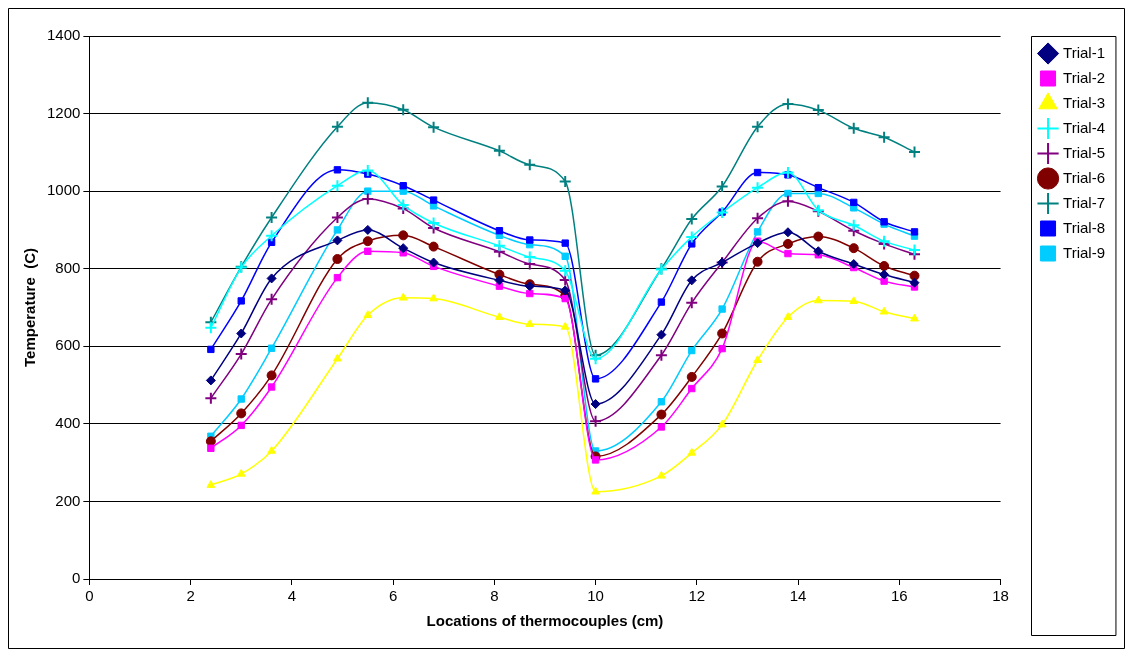 The height and width of the screenshot is (657, 1133). Describe the element at coordinates (1084, 177) in the screenshot. I see `legend-label: Trial-6` at that location.